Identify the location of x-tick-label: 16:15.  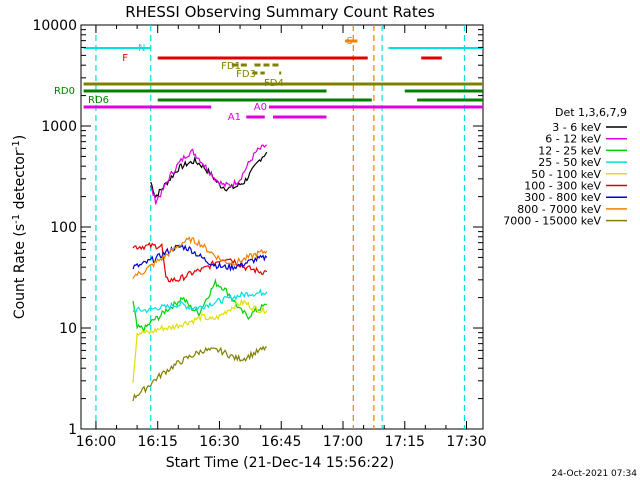
(158, 442).